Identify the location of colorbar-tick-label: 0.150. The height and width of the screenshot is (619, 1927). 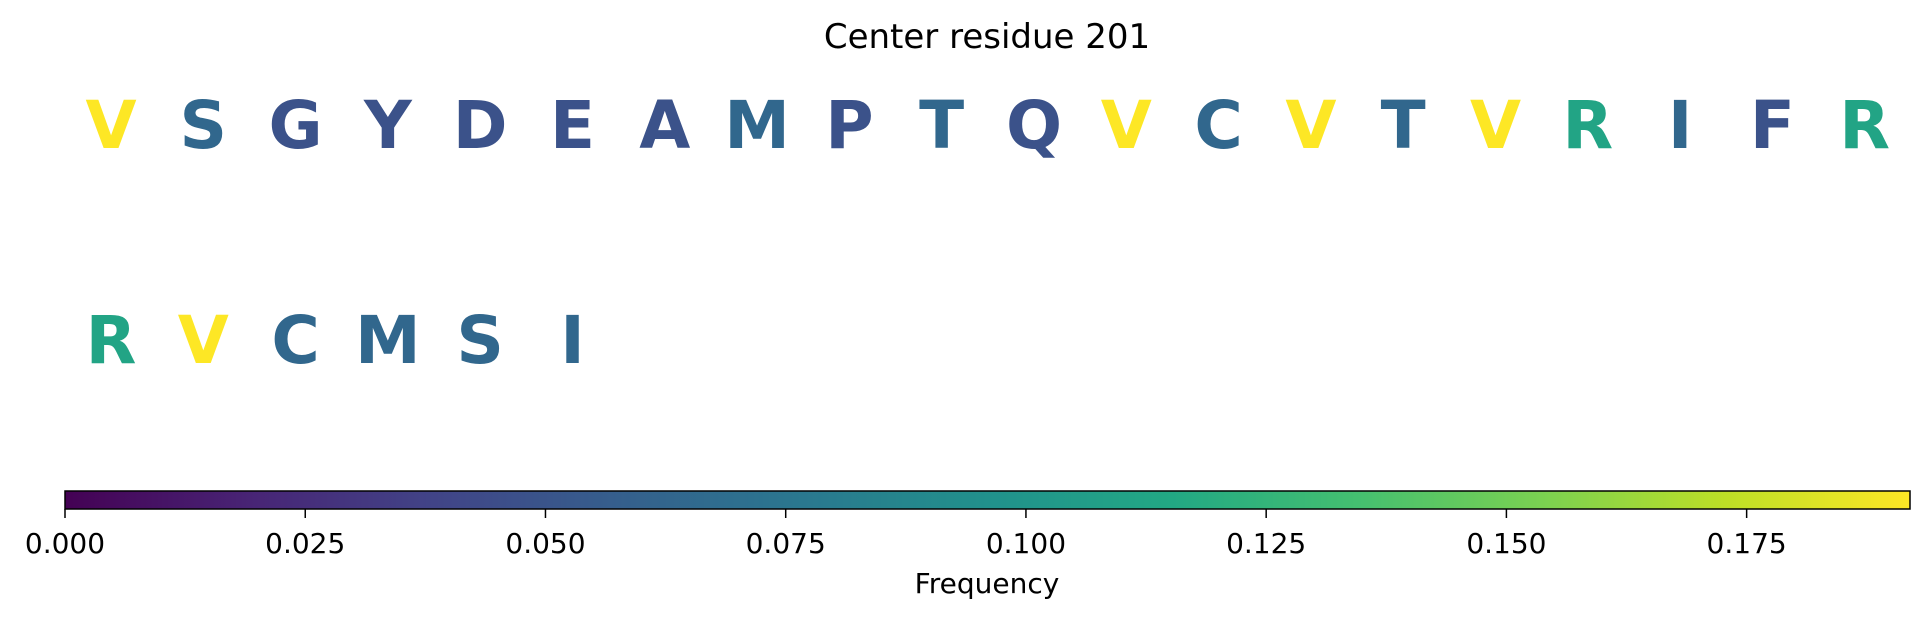
(1506, 543).